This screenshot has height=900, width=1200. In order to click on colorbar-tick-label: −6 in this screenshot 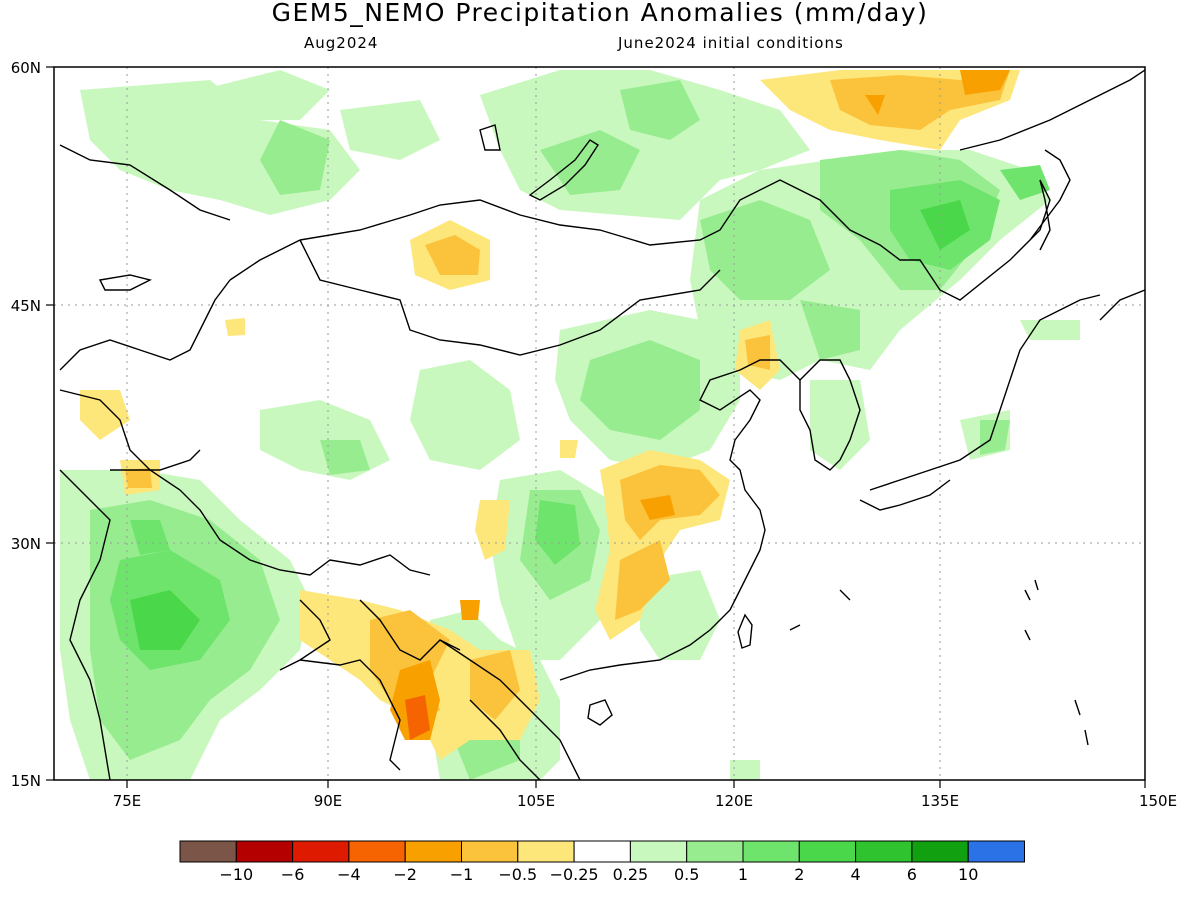, I will do `click(293, 874)`.